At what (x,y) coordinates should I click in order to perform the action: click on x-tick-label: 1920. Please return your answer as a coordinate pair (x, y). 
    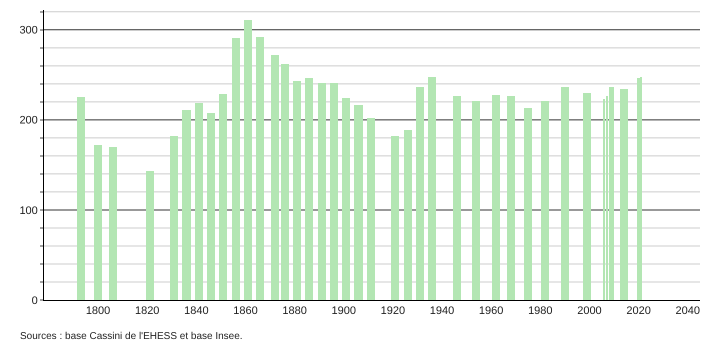
    Looking at the image, I should click on (393, 311).